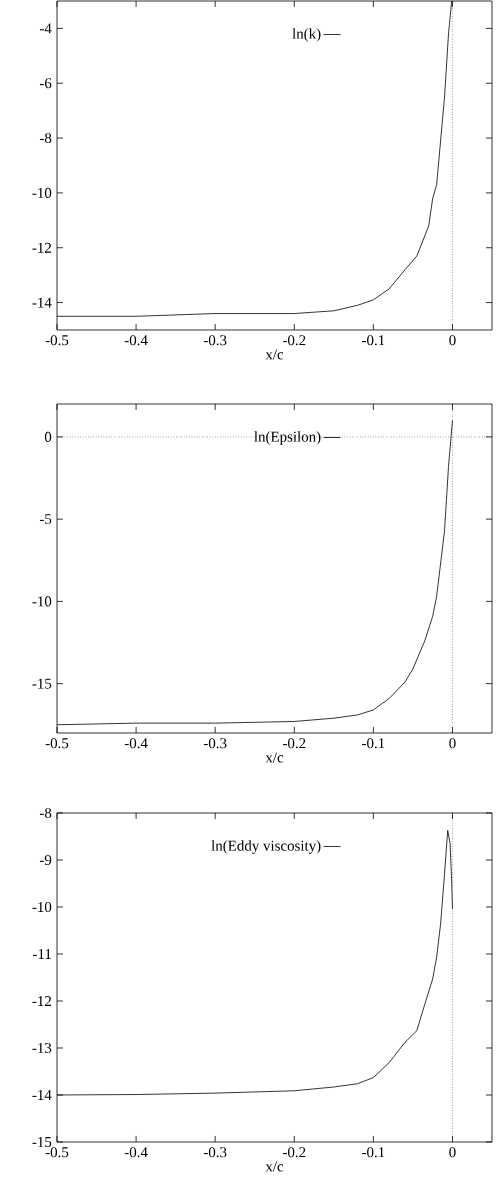 The width and height of the screenshot is (504, 1192). I want to click on y-tick-label: -13, so click(42, 1048).